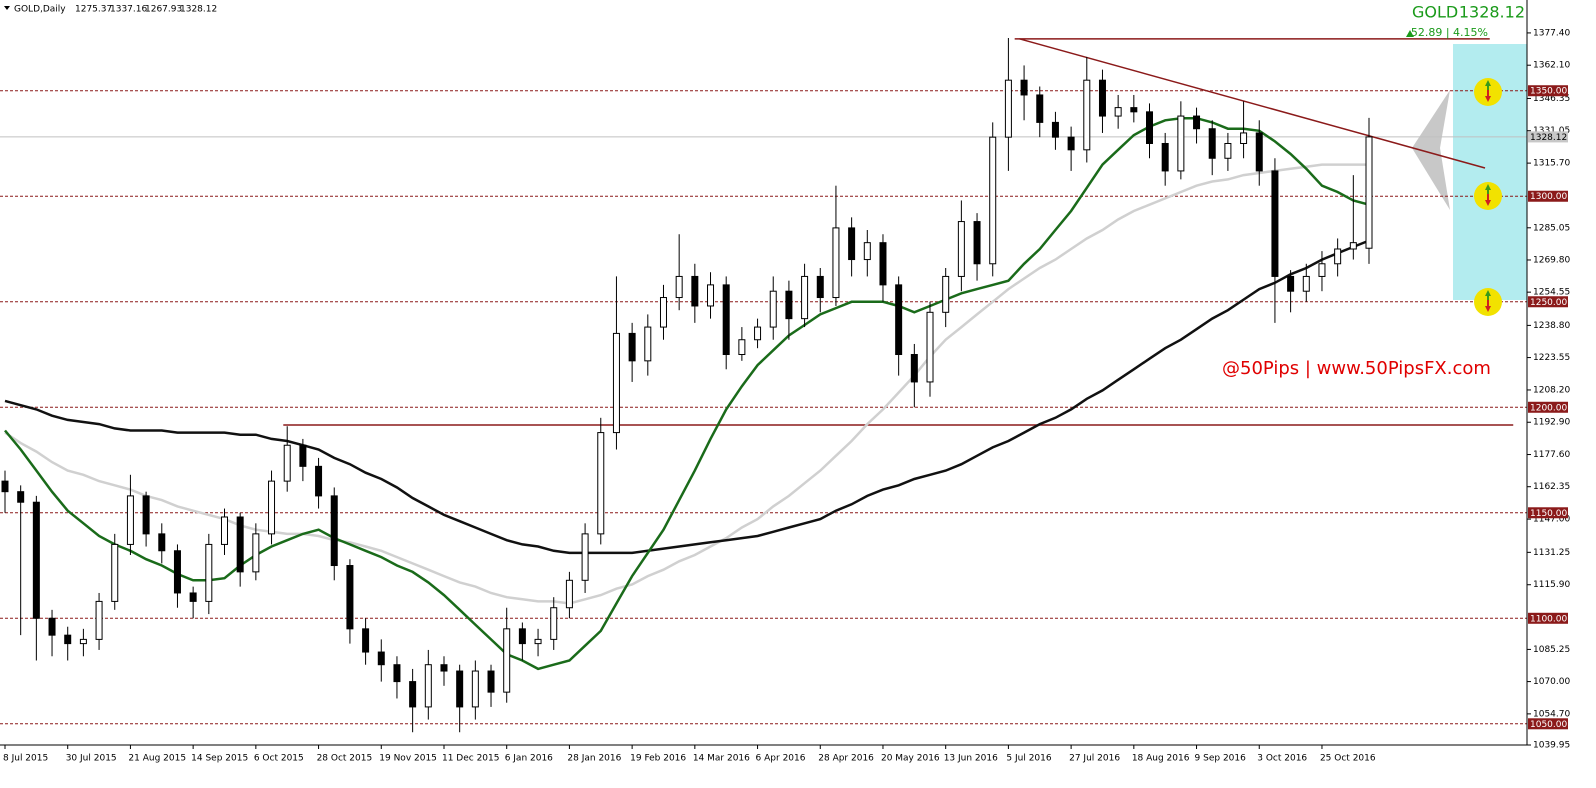  I want to click on x-tick-label: 27 Jul 2016, so click(1094, 759).